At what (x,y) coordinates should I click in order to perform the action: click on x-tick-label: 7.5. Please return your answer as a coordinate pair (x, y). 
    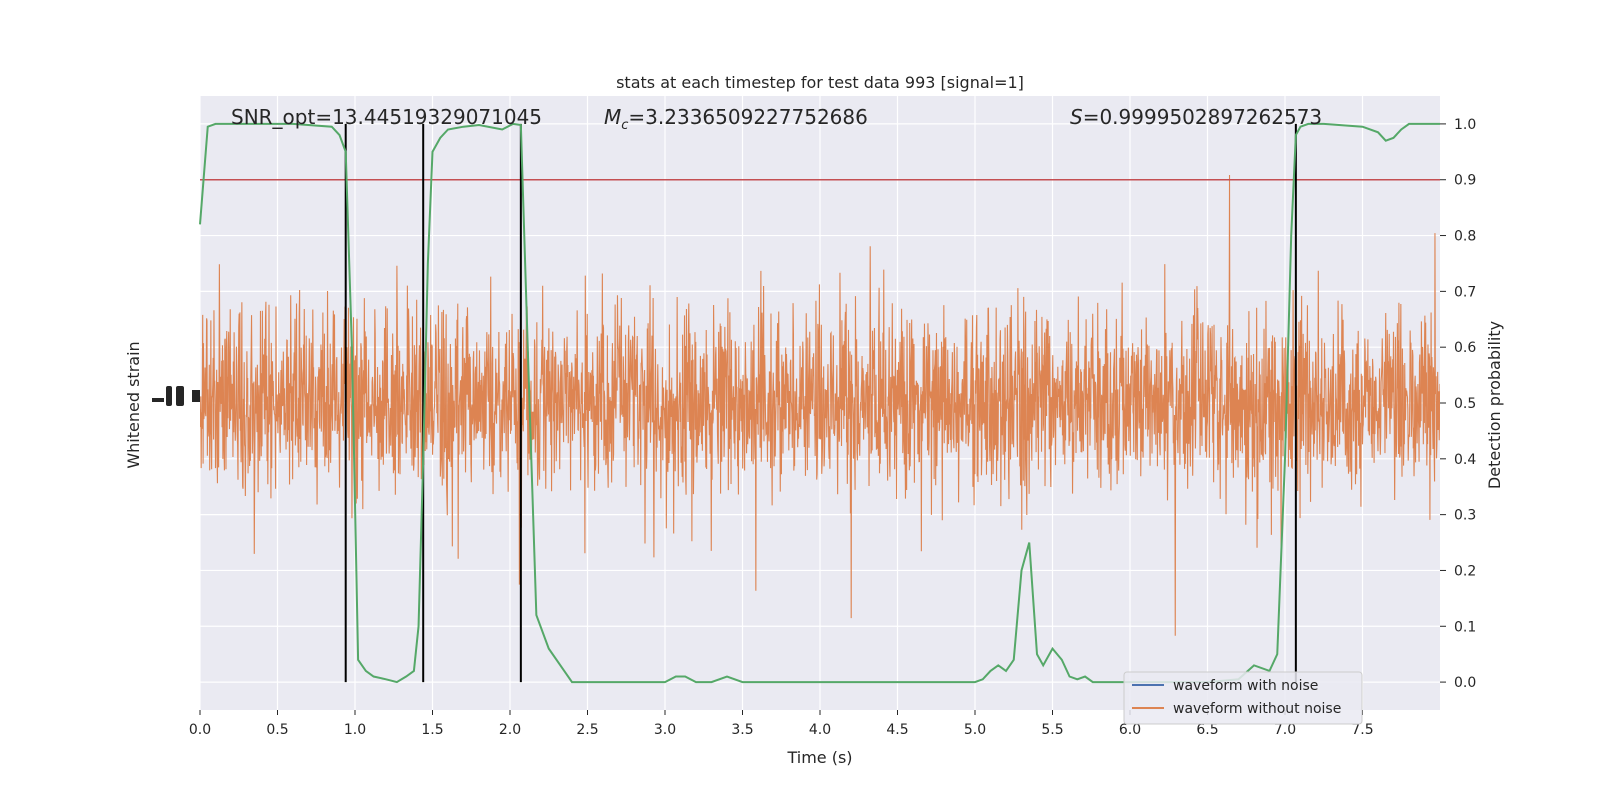
    Looking at the image, I should click on (1362, 730).